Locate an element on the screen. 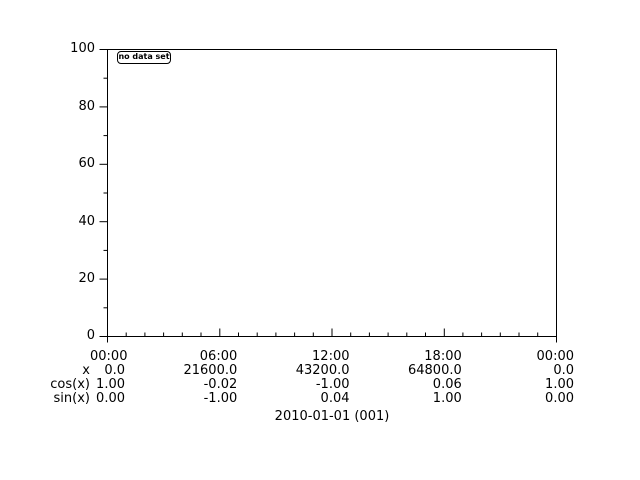 Image resolution: width=640 pixels, height=480 pixels. table-value: 0.06 is located at coordinates (447, 384).